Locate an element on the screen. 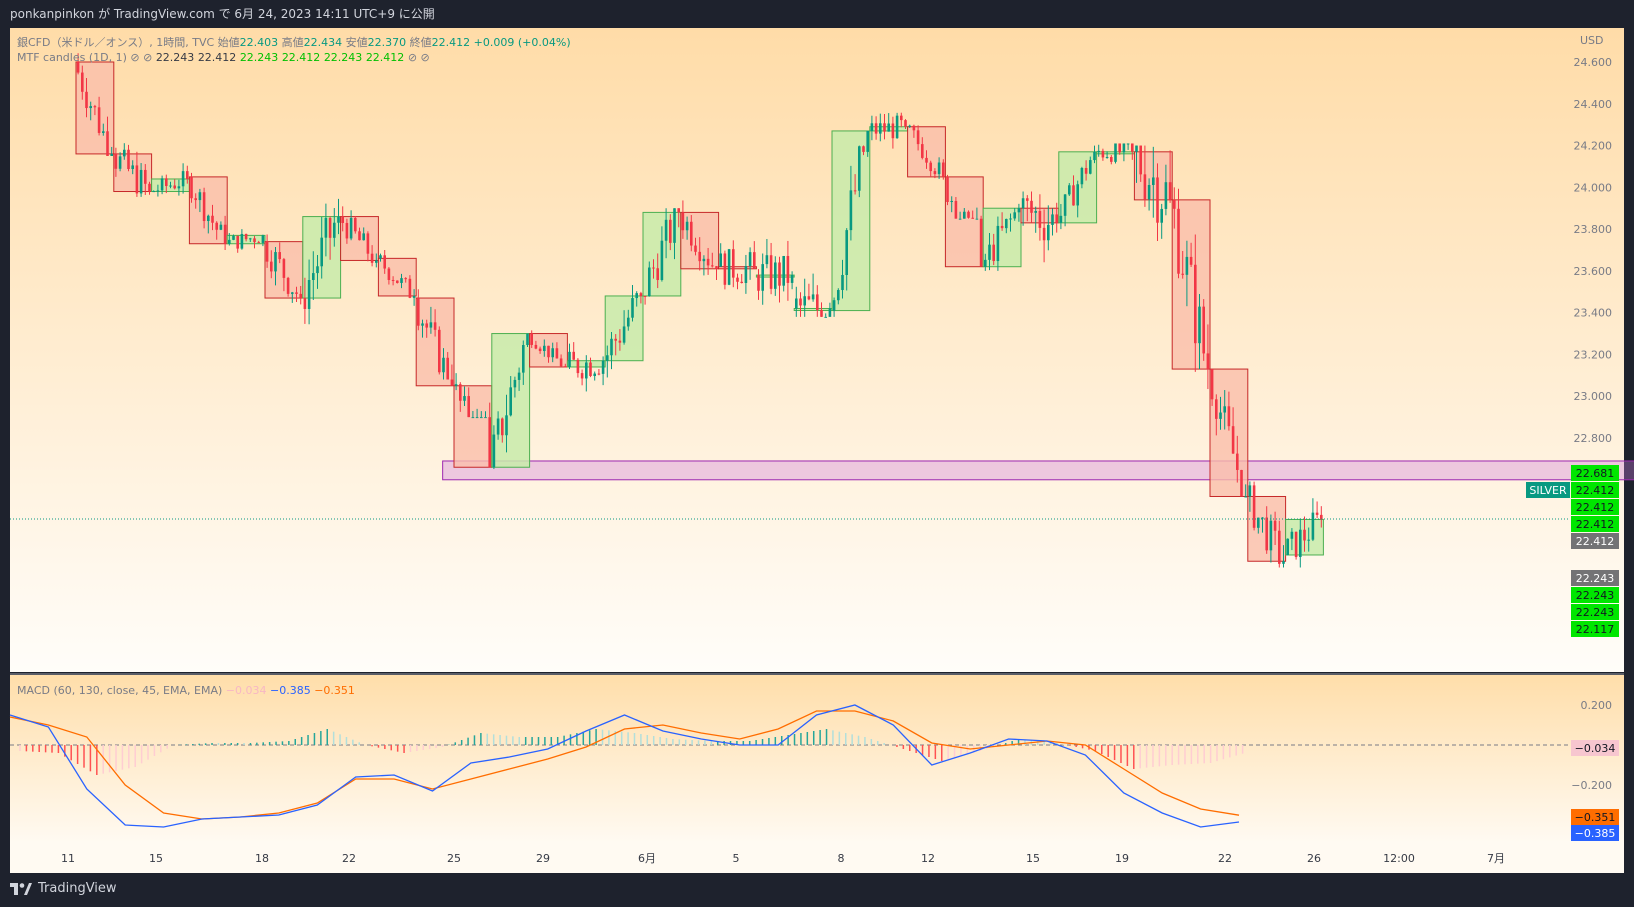 This screenshot has width=1634, height=907. tradingview-logo: TradingView is located at coordinates (63, 888).